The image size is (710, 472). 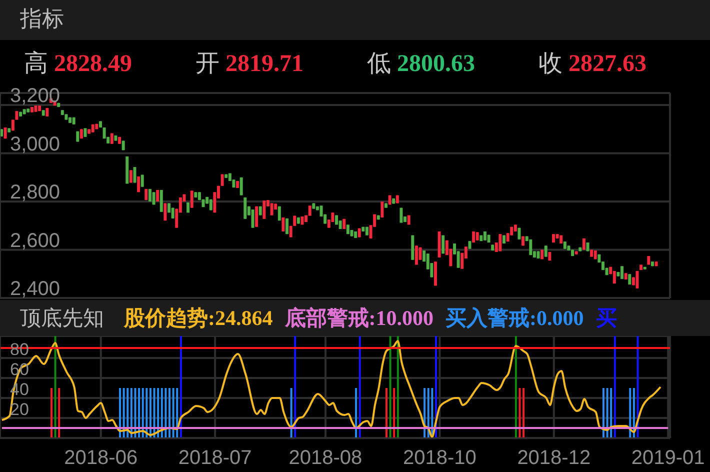 I want to click on x-tick-label: 2019-01, so click(x=668, y=458).